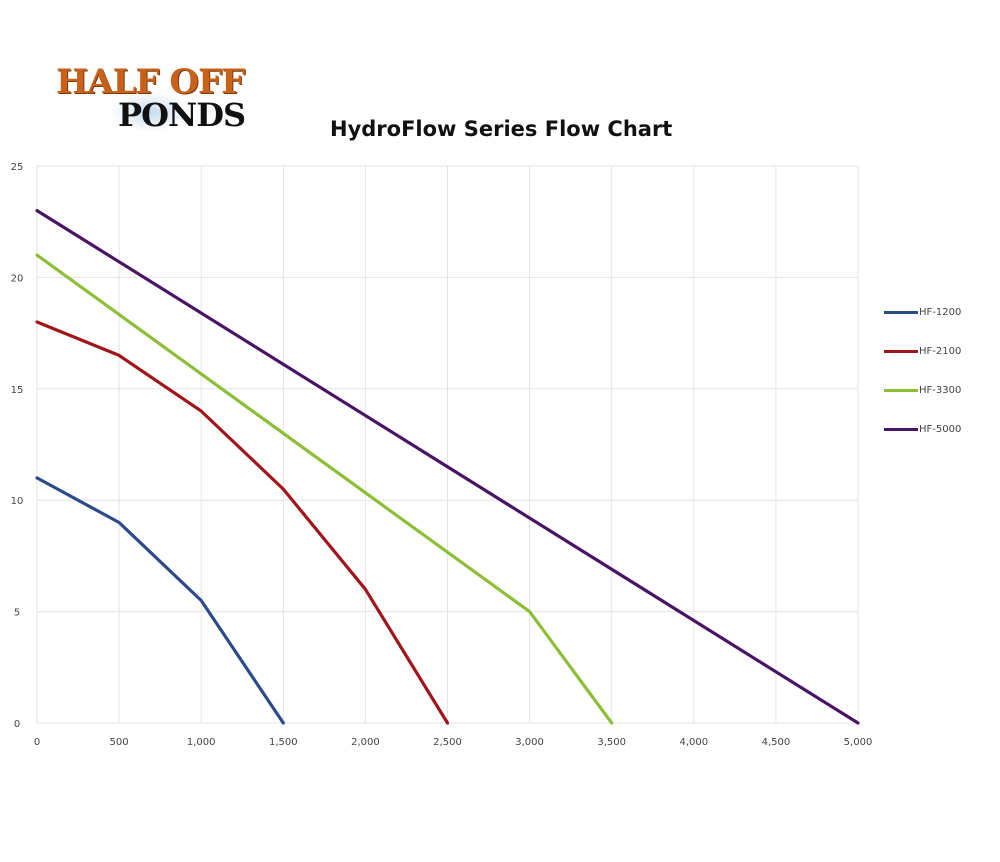 The image size is (1000, 862). I want to click on logo-line-2: PONDS, so click(182, 115).